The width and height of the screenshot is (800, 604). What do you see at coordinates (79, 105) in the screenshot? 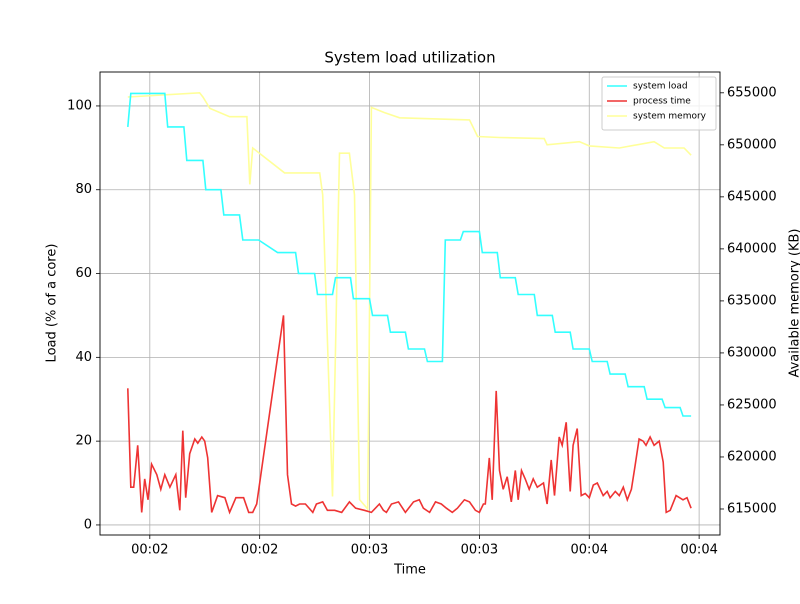
I see `y-tick-label: 100` at bounding box center [79, 105].